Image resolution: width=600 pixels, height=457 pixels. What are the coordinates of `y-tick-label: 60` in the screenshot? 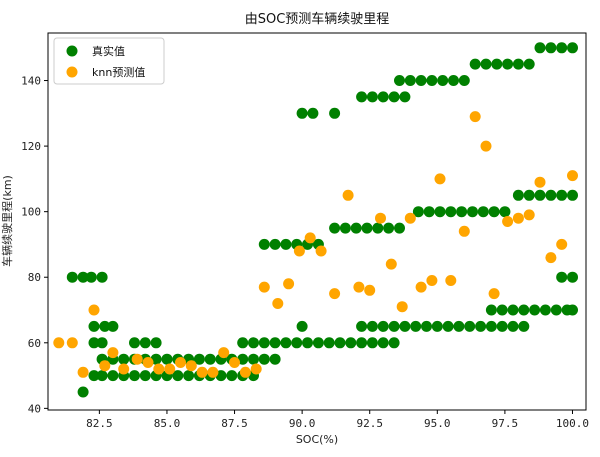 It's located at (34, 343).